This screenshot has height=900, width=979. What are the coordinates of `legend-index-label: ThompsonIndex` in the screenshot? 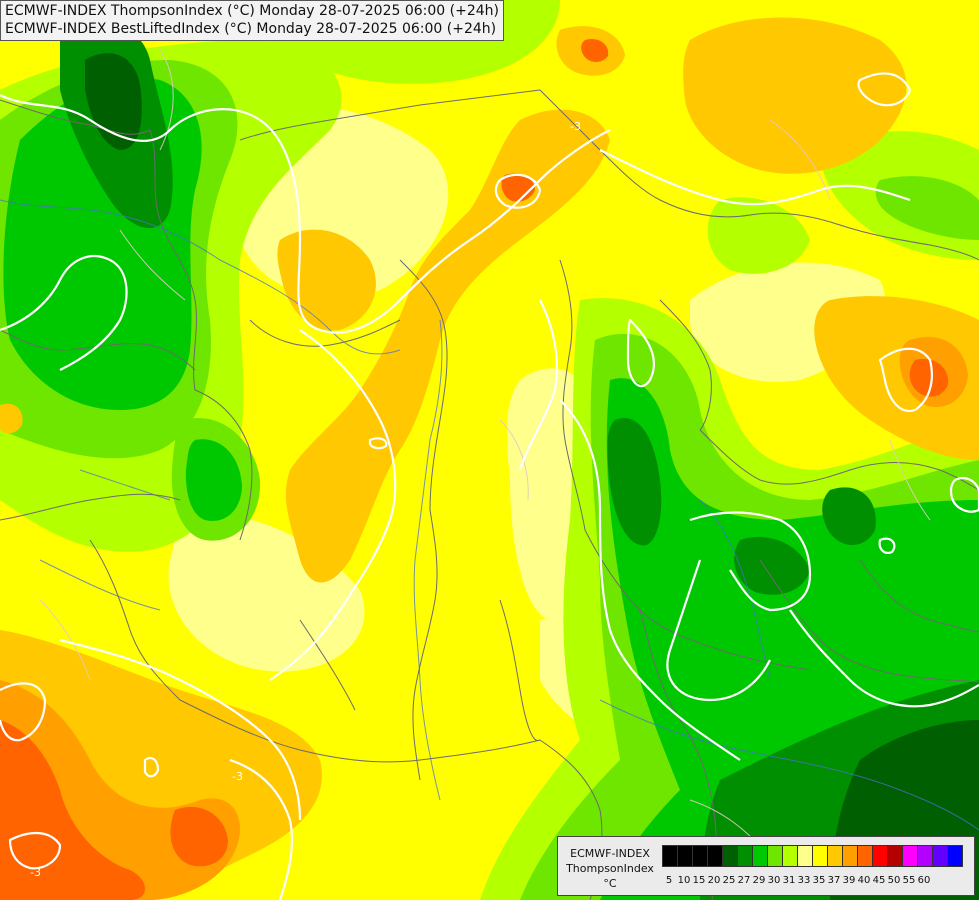 It's located at (610, 868).